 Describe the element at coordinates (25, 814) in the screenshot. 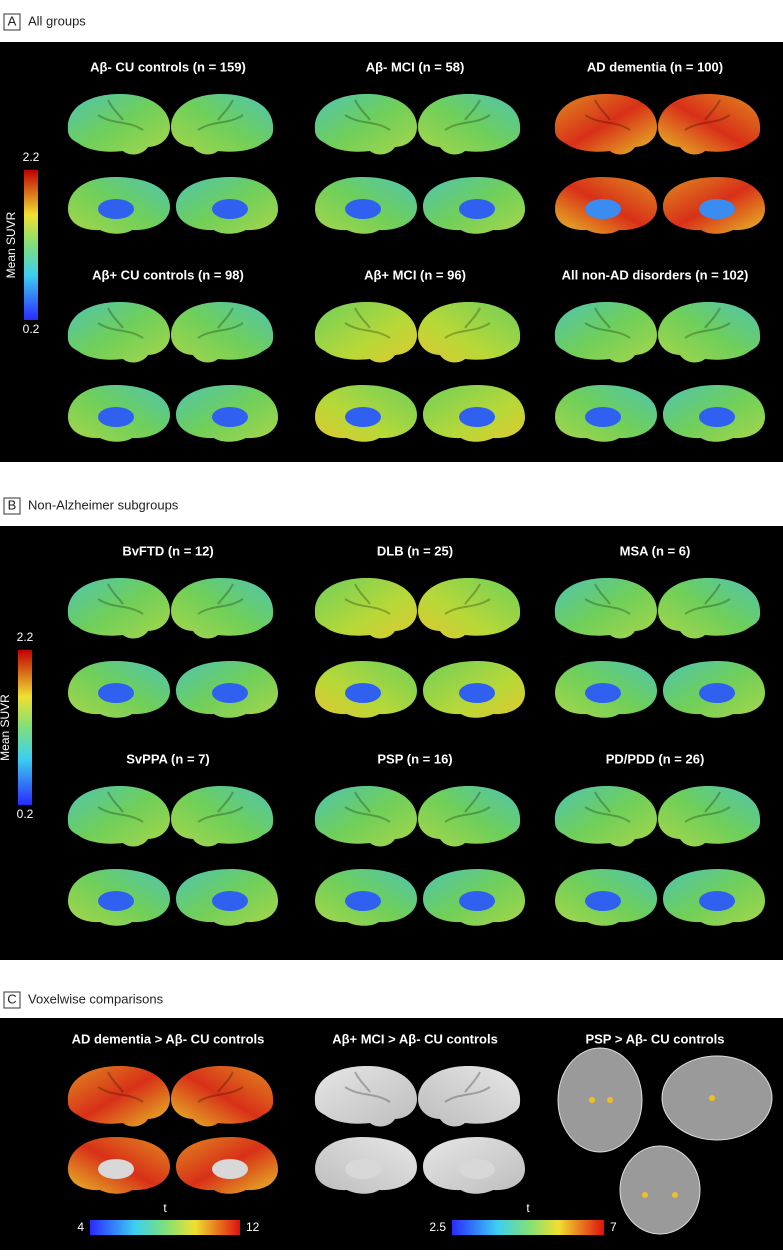

I see `colorbar-min: 0.2` at that location.